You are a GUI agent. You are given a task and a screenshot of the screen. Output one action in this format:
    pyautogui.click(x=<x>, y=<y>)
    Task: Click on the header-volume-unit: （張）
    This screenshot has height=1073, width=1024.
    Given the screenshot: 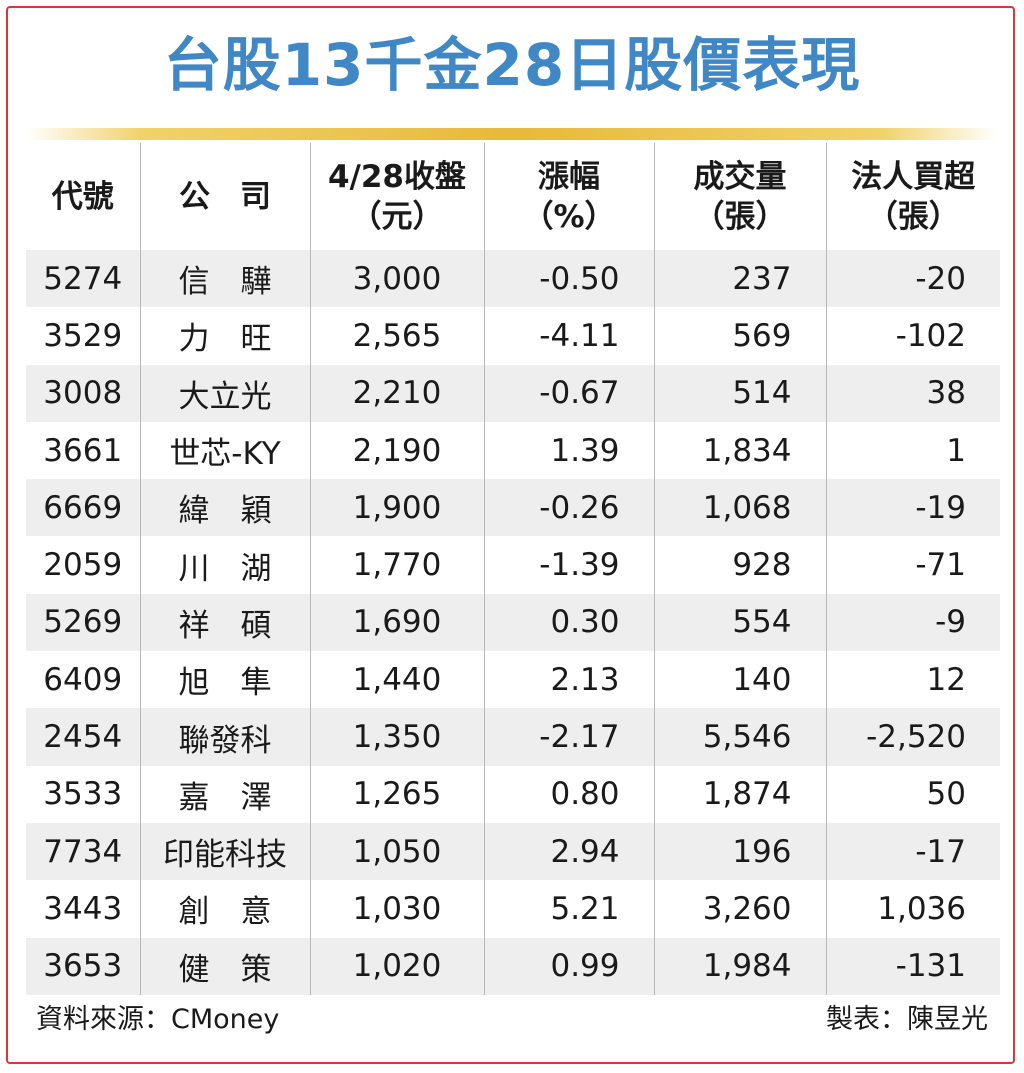 What is the action you would take?
    pyautogui.click(x=740, y=216)
    